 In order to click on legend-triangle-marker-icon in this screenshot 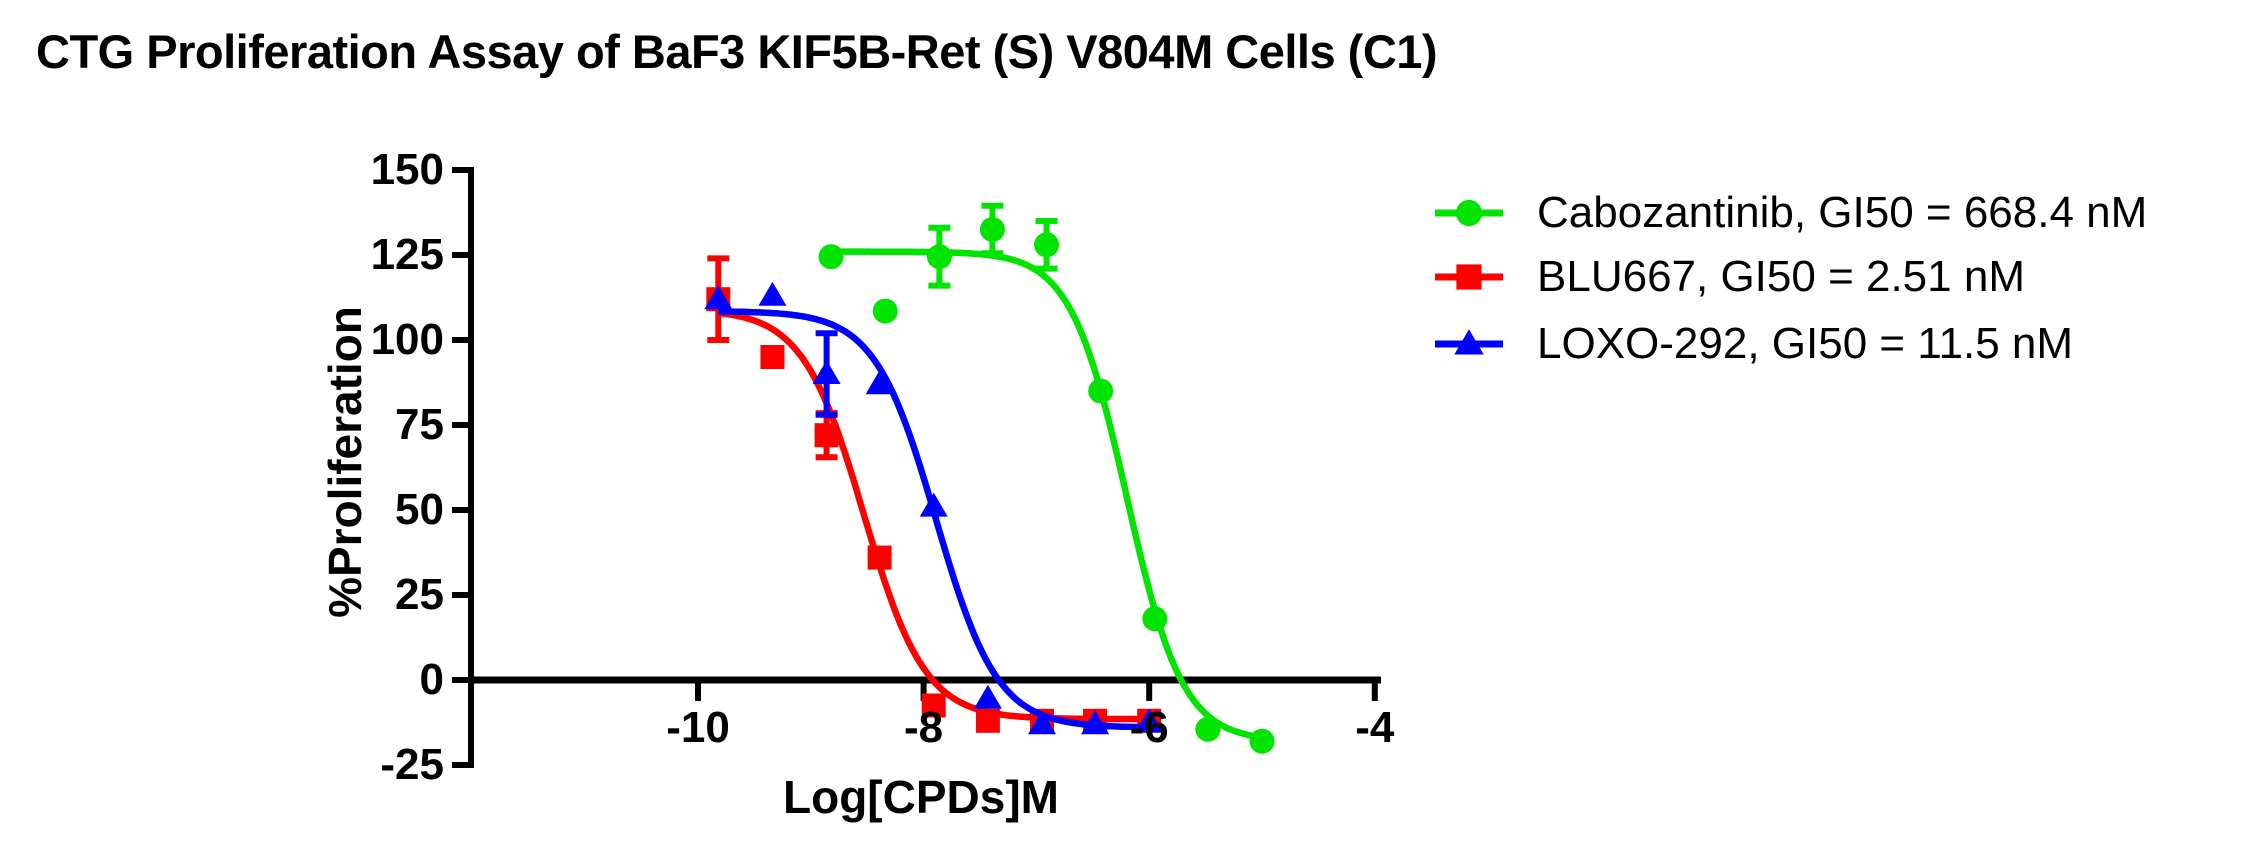, I will do `click(1469, 344)`.